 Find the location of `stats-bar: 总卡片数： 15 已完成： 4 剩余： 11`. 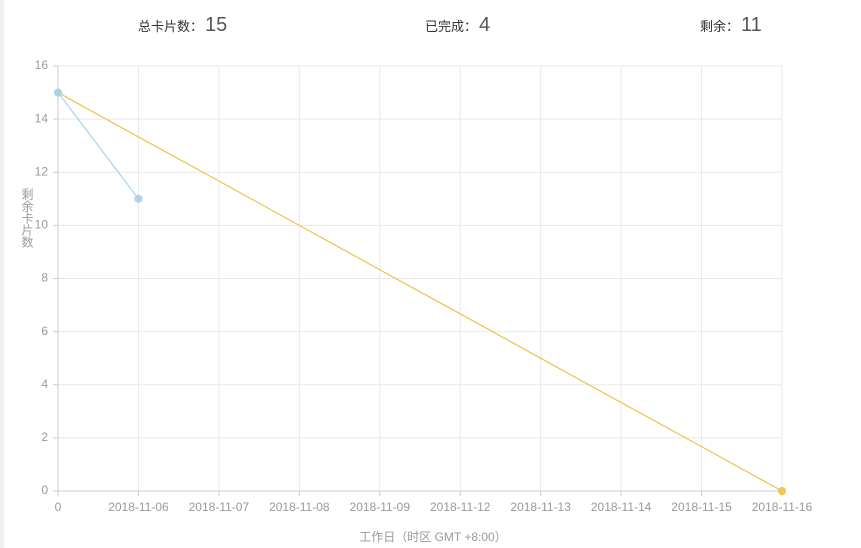

stats-bar: 总卡片数： 15 已完成： 4 剩余： 11 is located at coordinates (432, 31).